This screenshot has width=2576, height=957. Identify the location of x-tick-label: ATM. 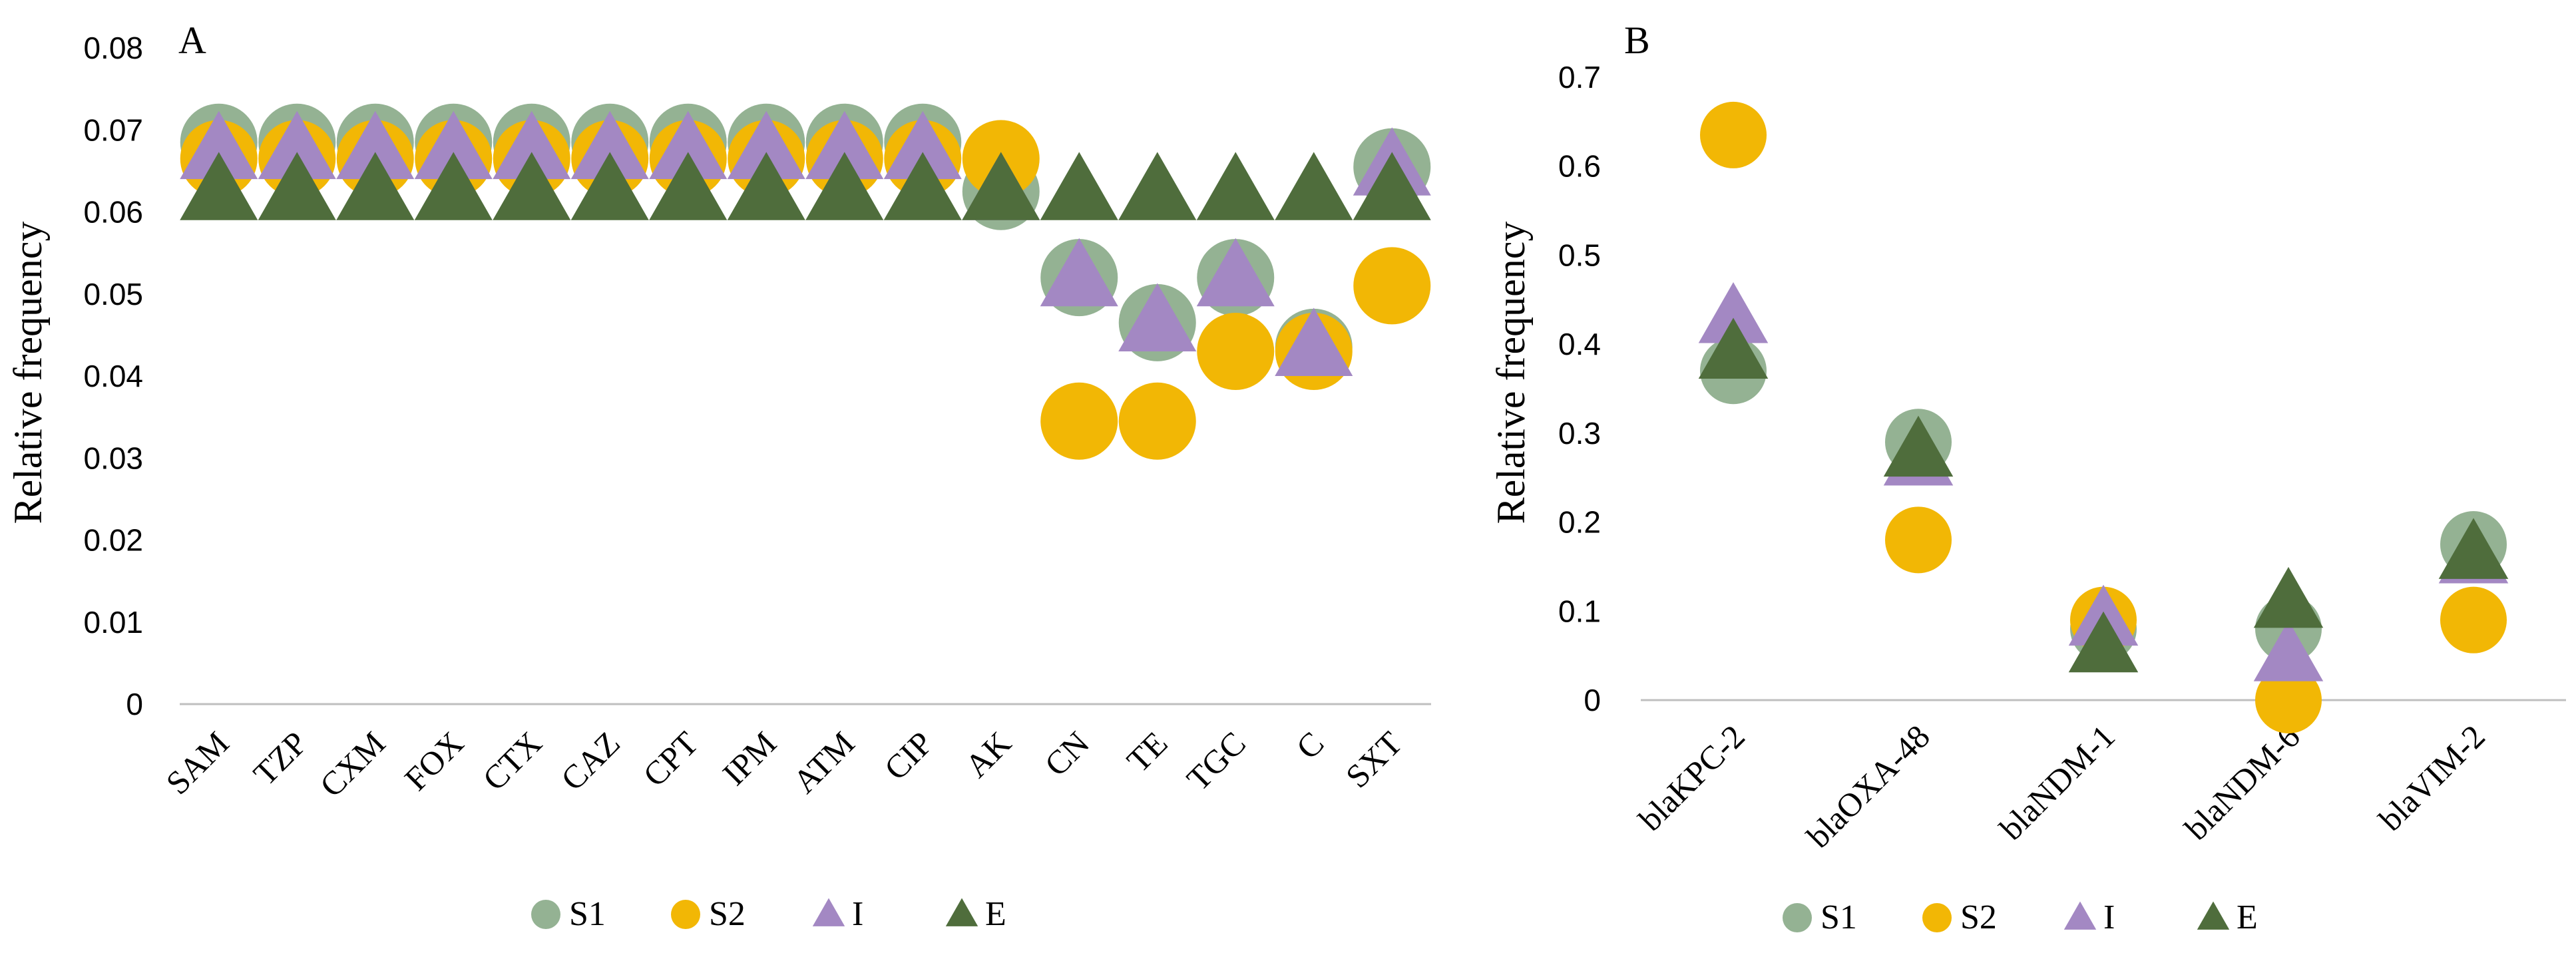
(823, 762).